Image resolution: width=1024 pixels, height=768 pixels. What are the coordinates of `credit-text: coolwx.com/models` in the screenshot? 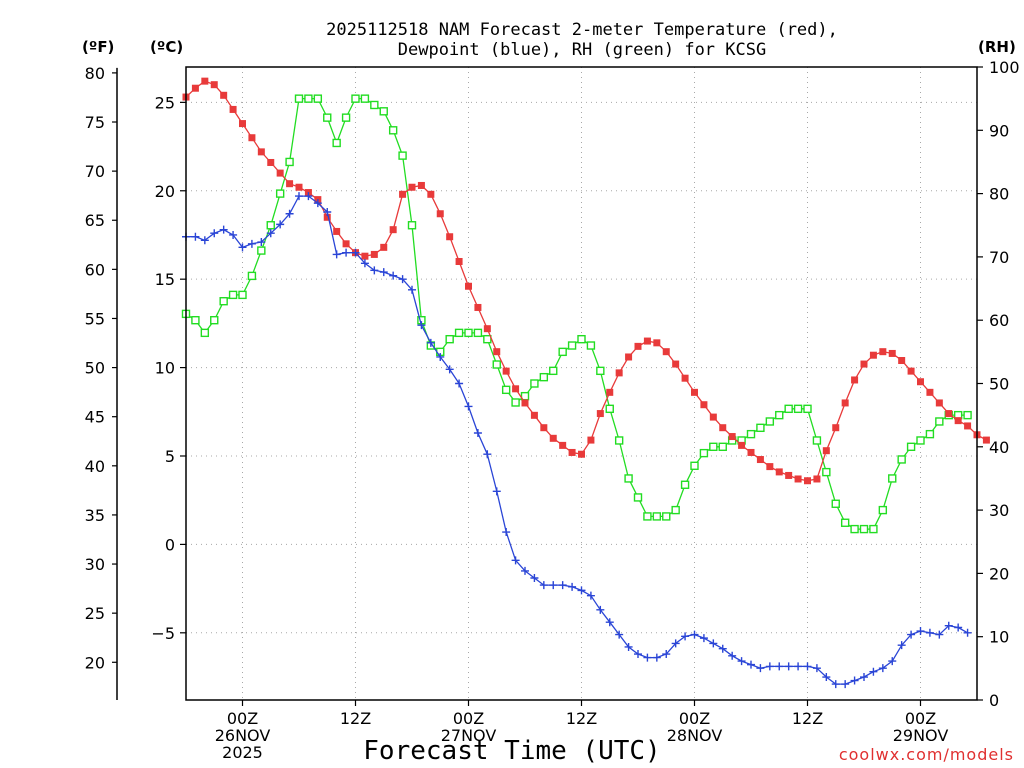 It's located at (926, 754).